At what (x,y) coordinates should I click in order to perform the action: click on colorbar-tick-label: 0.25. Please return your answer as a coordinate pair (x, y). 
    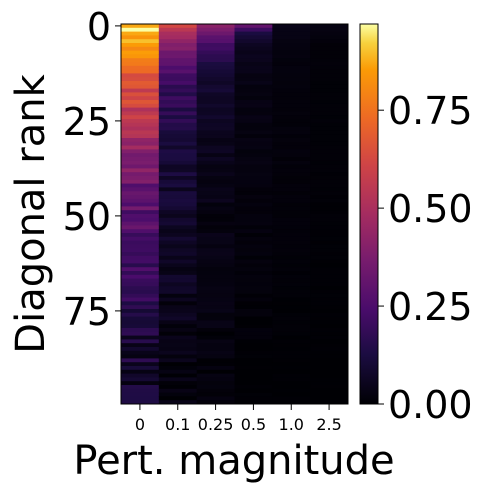
    Looking at the image, I should click on (430, 307).